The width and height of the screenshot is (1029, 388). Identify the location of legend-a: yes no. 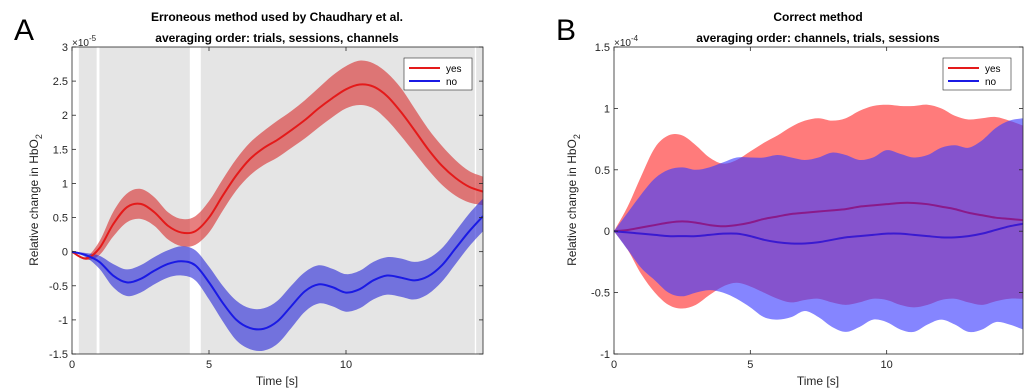
(438, 74).